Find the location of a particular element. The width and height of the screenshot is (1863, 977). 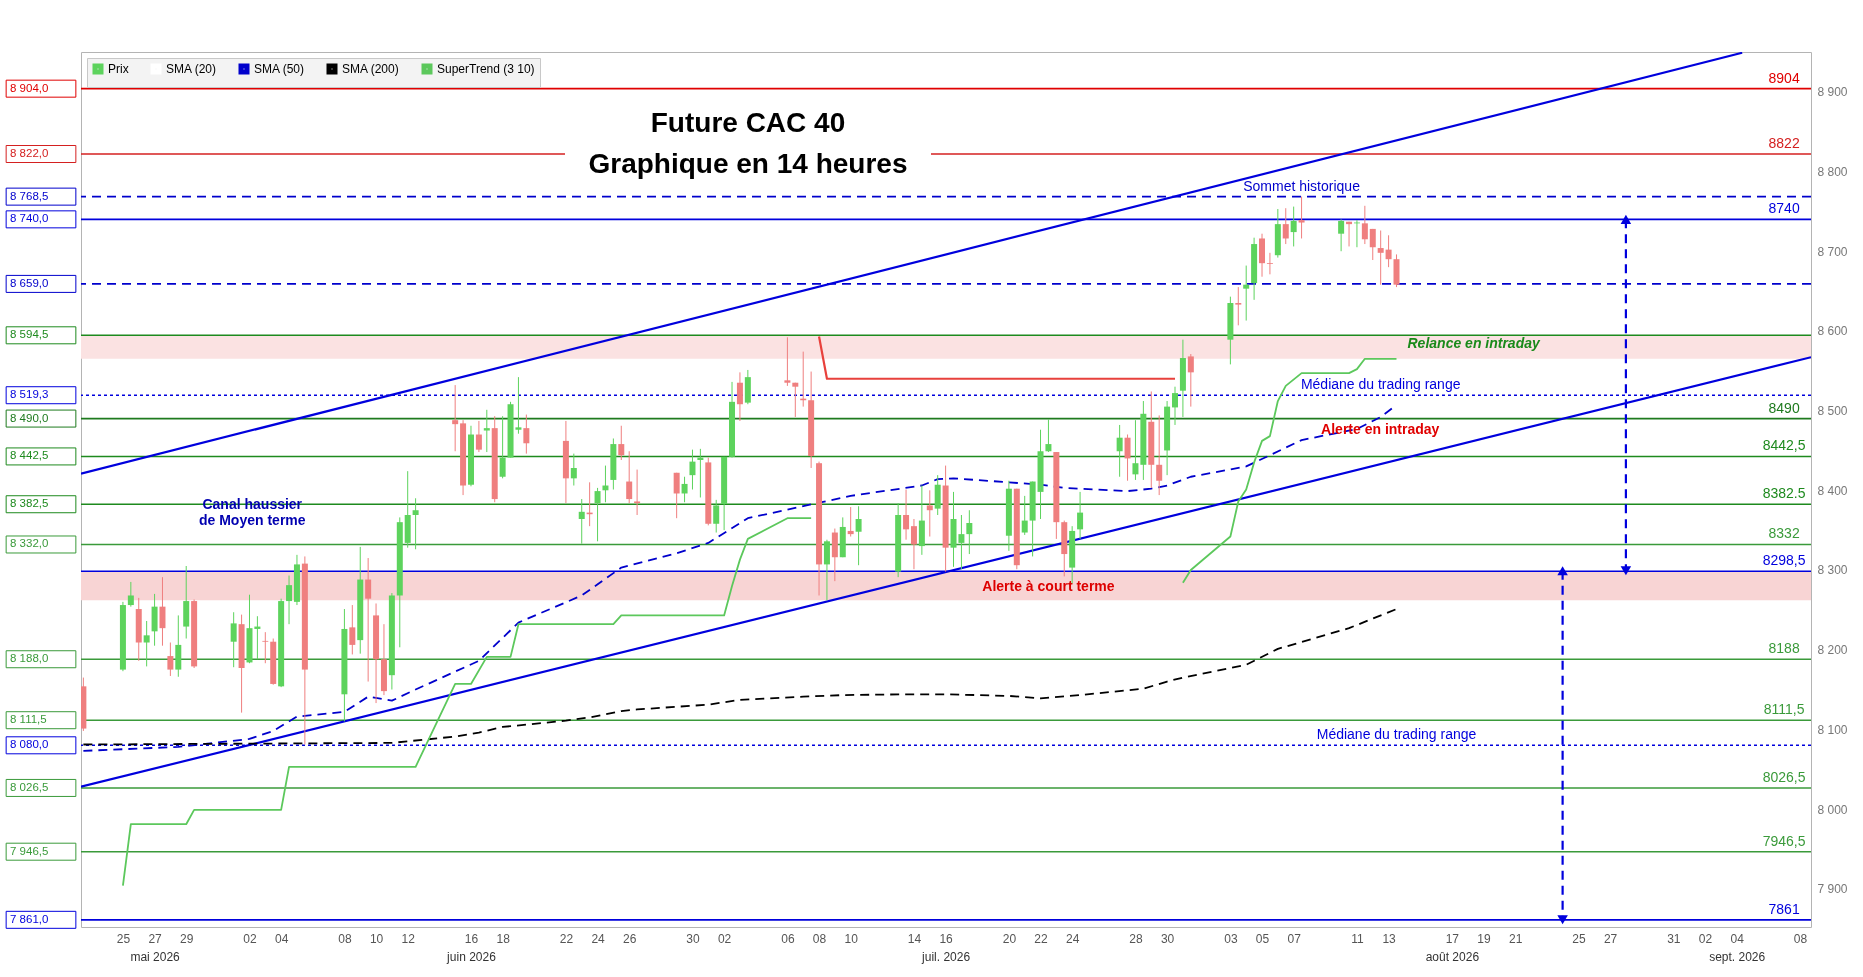

legend-label: SuperTrend (3 10) is located at coordinates (486, 69).